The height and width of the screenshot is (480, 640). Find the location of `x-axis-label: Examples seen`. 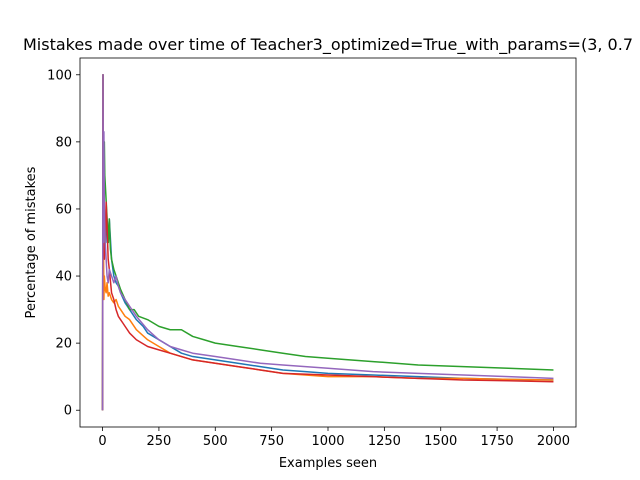

x-axis-label: Examples seen is located at coordinates (328, 463).